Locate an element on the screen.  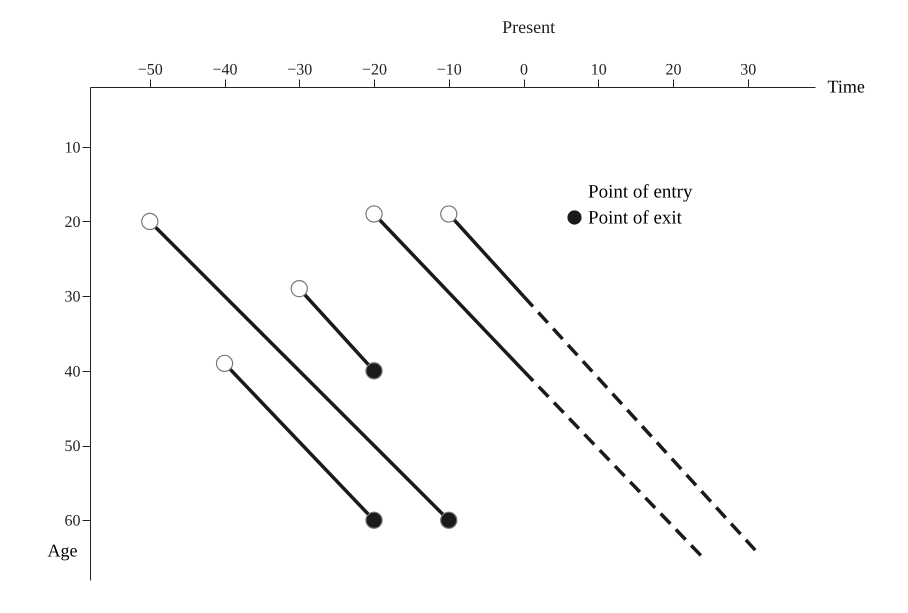
x-tick-label: −30 is located at coordinates (299, 70).